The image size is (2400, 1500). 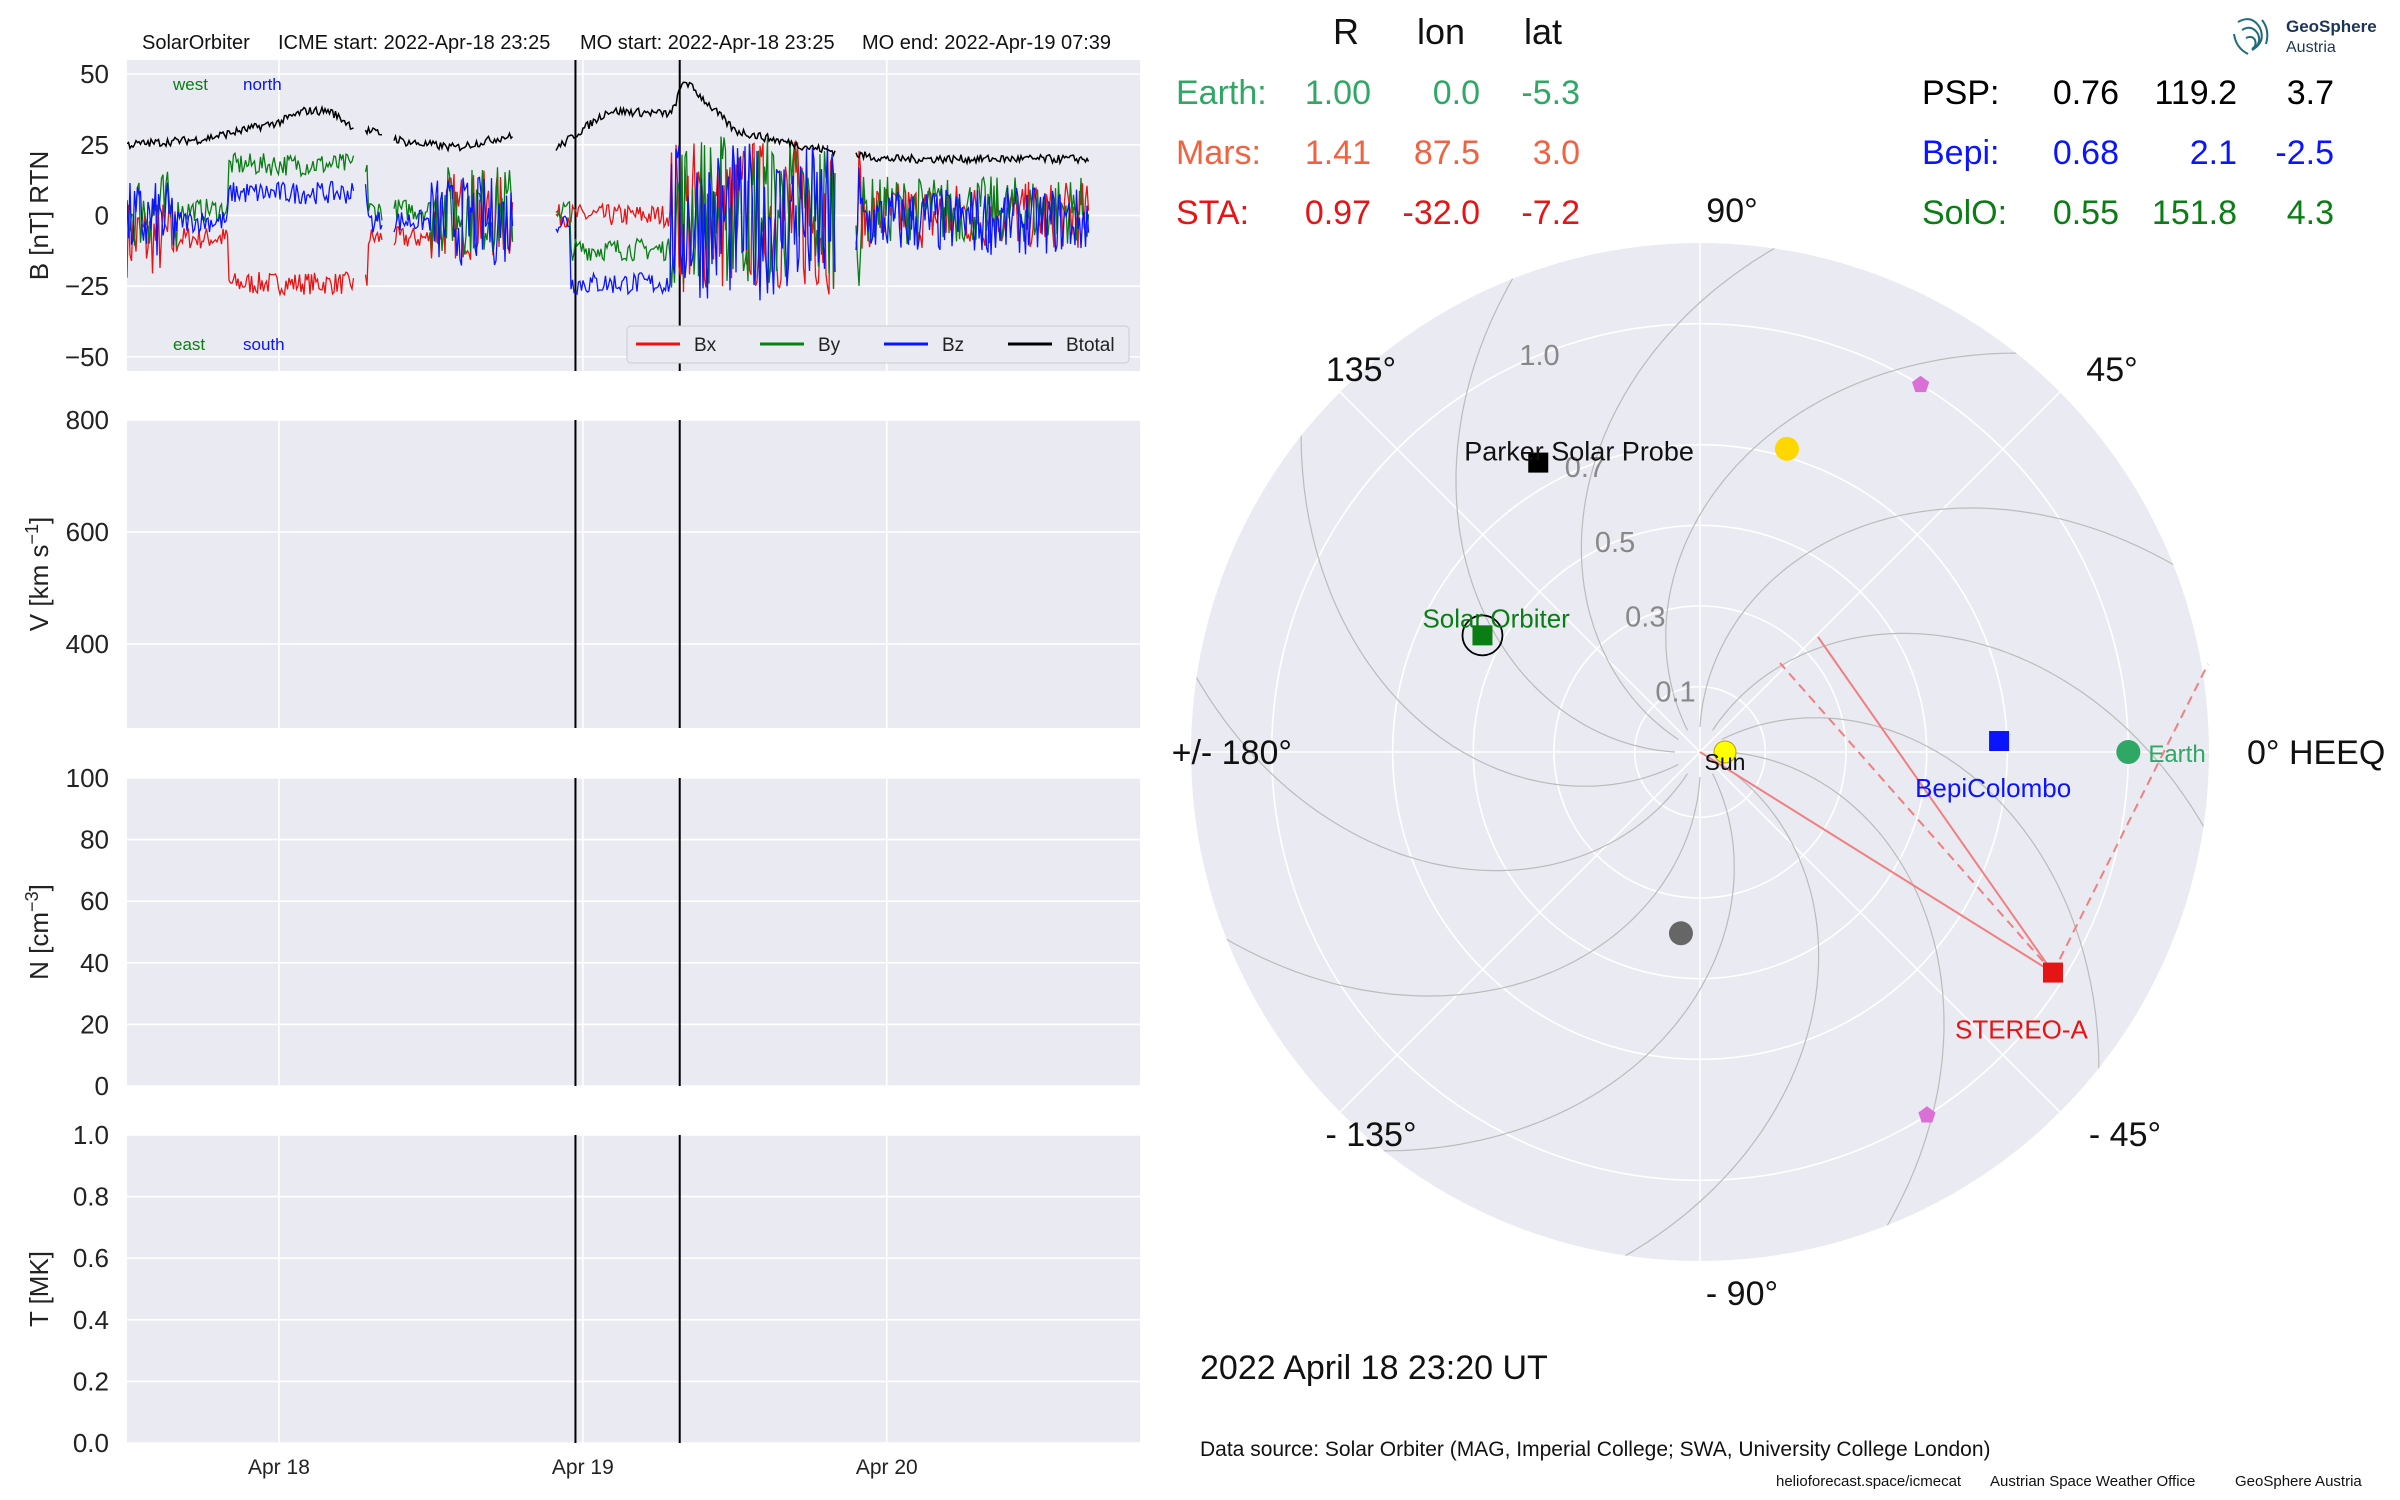 What do you see at coordinates (39, 946) in the screenshot?
I see `y-axis-label-text: N [cm` at bounding box center [39, 946].